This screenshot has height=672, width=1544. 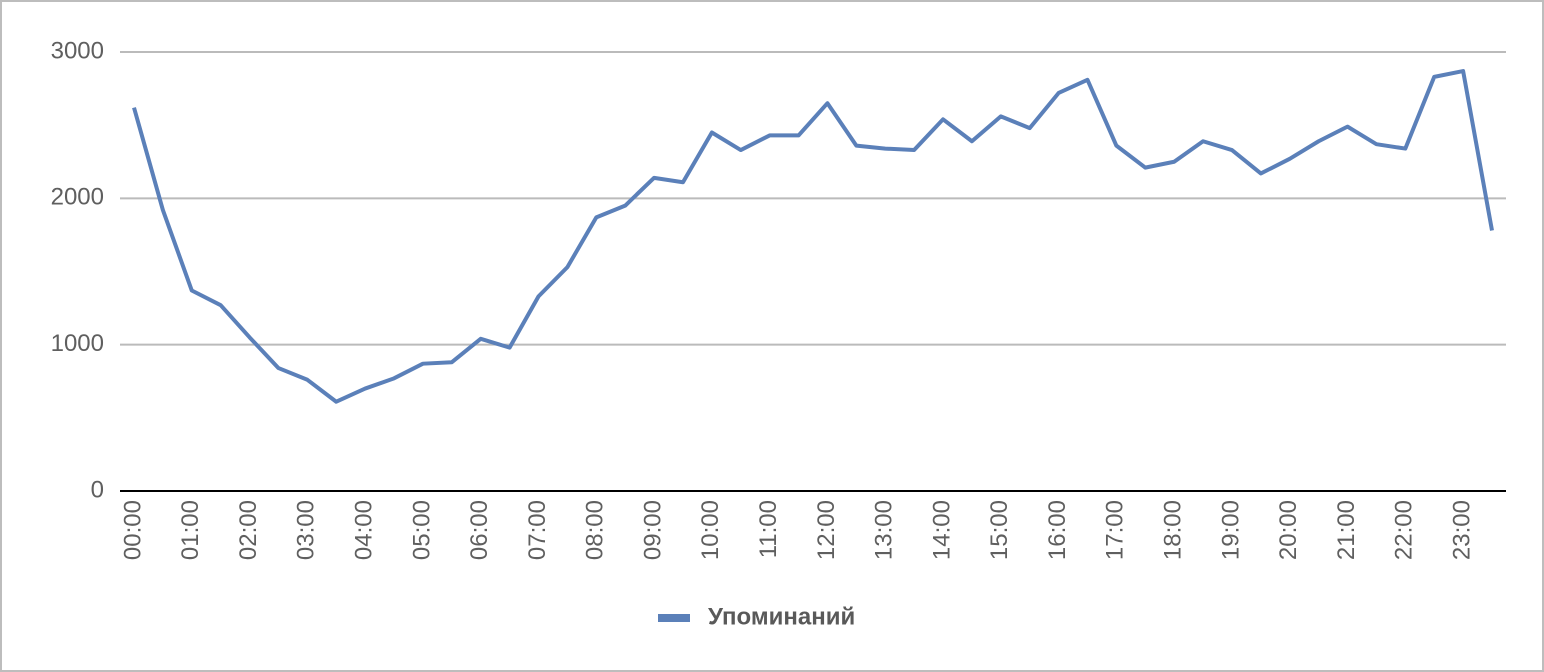 What do you see at coordinates (77, 197) in the screenshot?
I see `y-tick-label: 2000` at bounding box center [77, 197].